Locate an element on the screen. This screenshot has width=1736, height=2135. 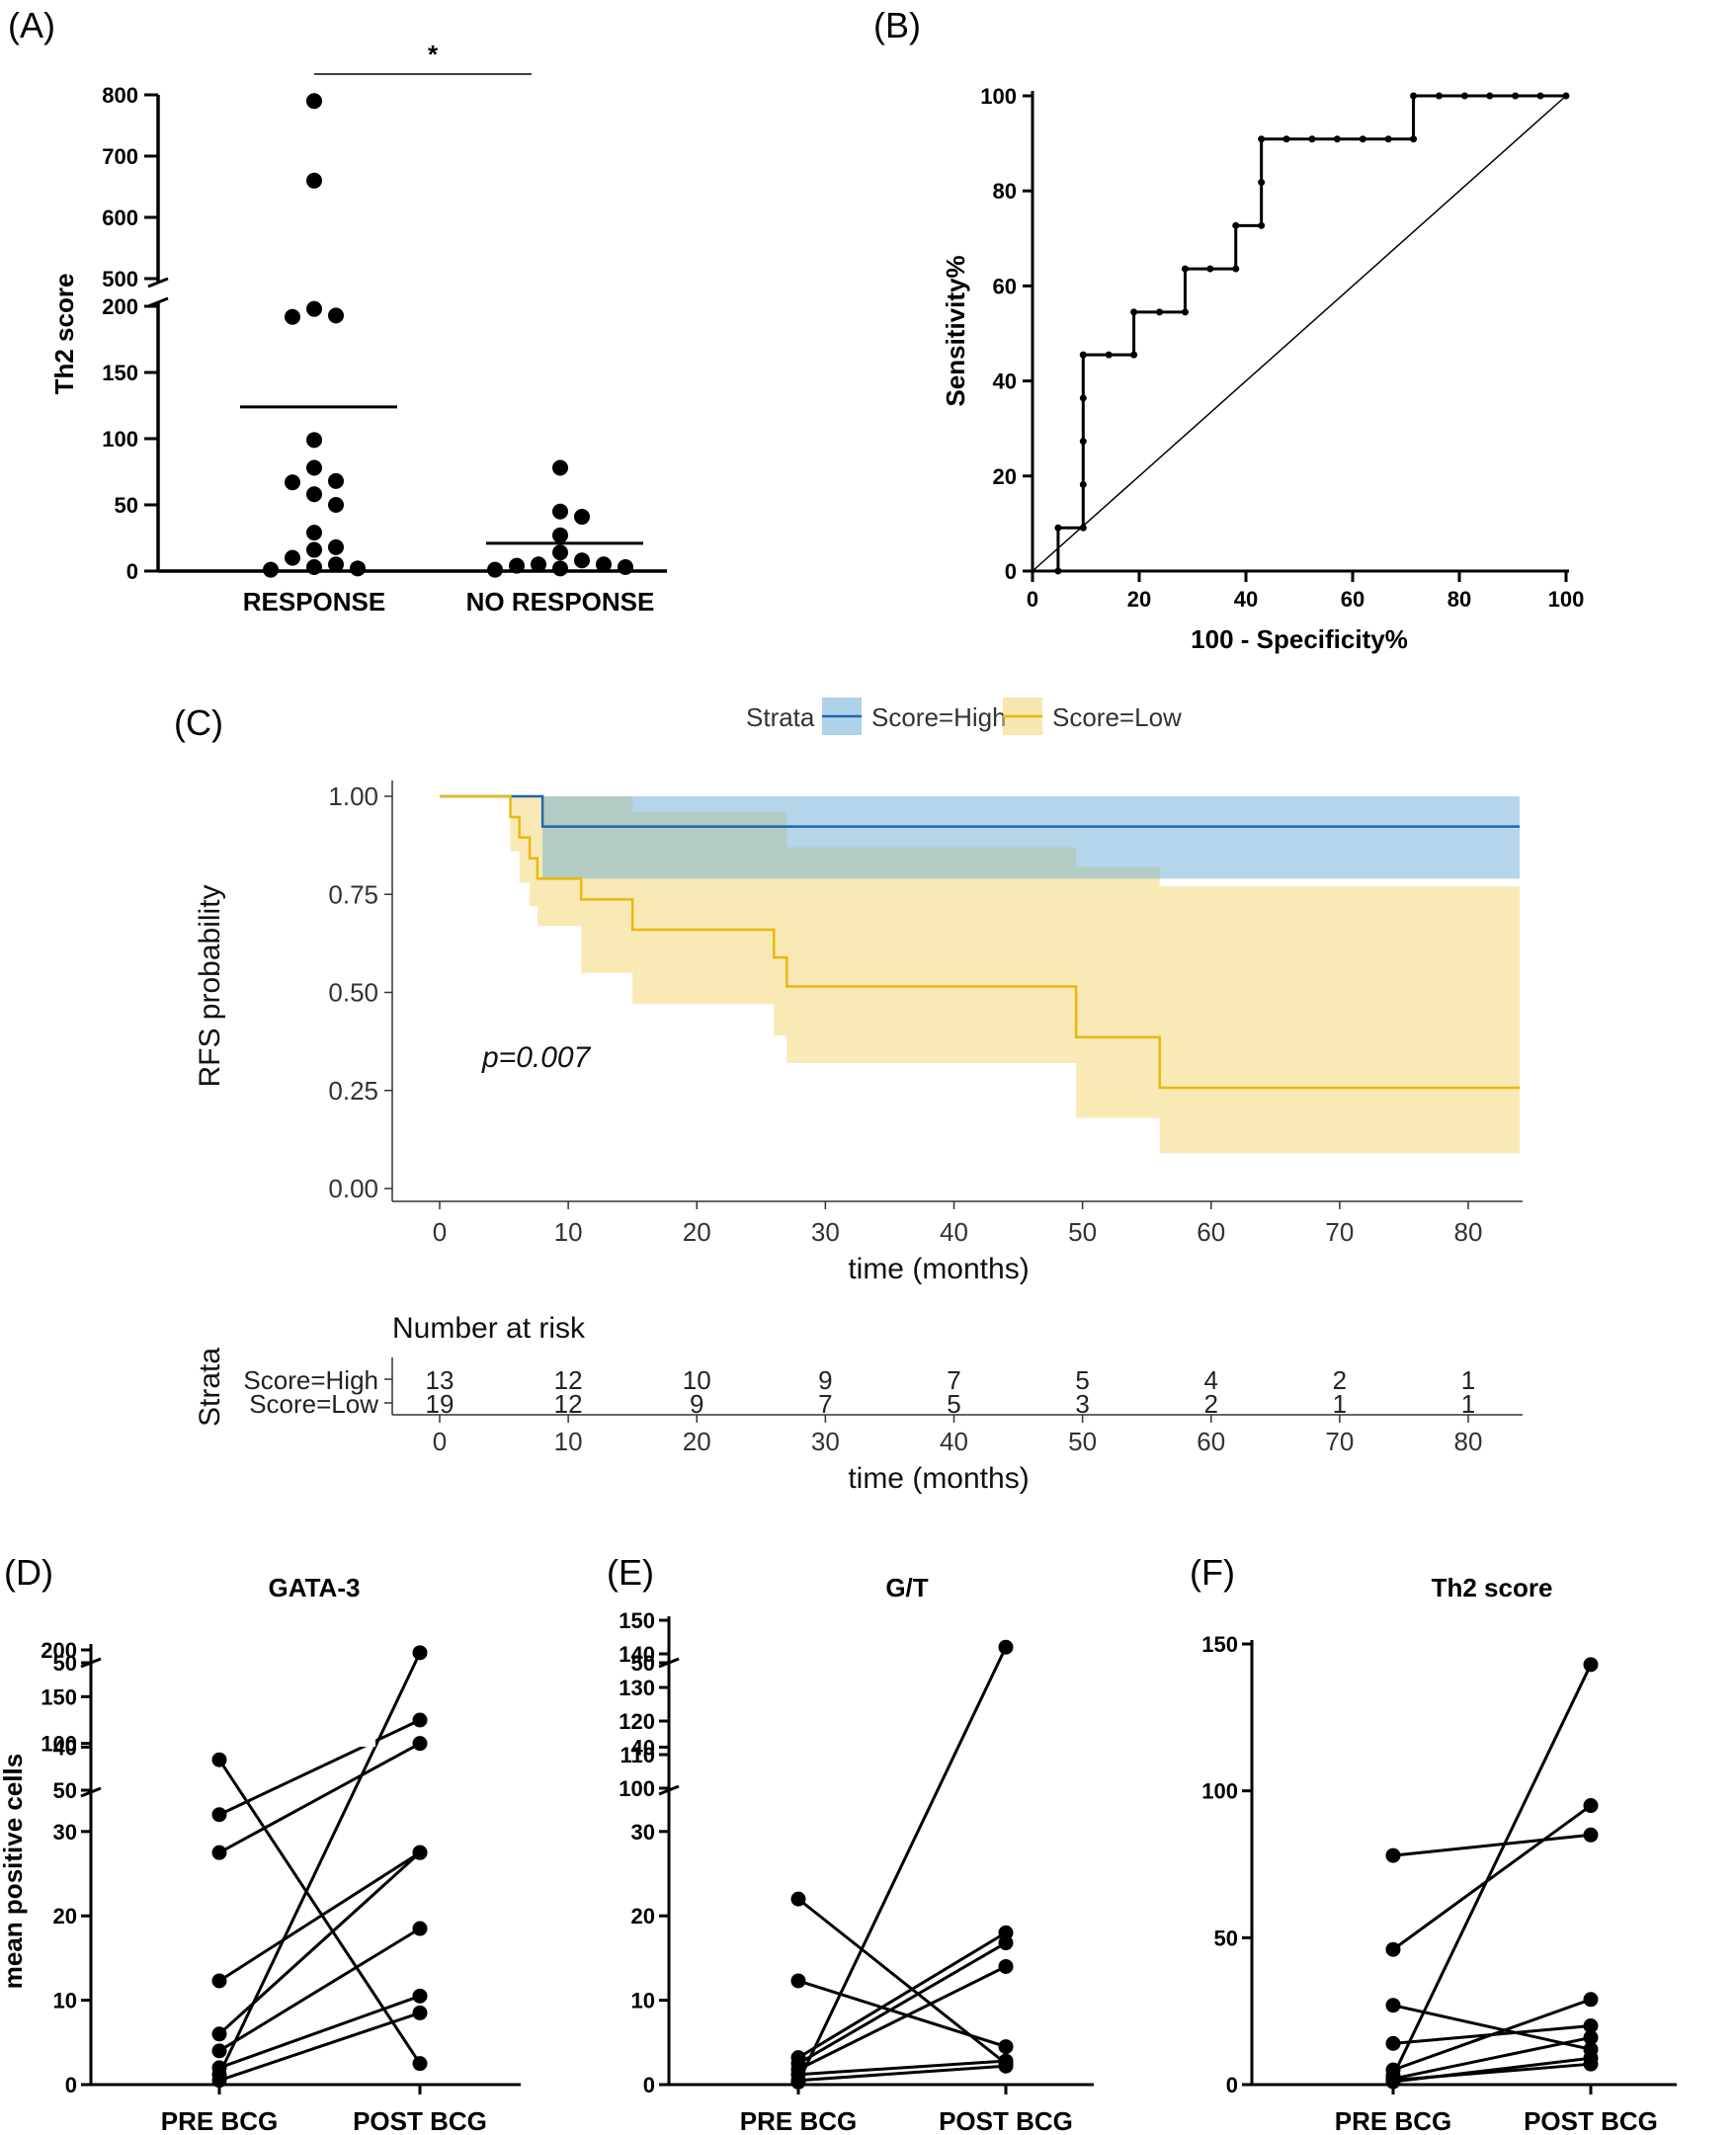
y-tick-label: 700 is located at coordinates (120, 157).